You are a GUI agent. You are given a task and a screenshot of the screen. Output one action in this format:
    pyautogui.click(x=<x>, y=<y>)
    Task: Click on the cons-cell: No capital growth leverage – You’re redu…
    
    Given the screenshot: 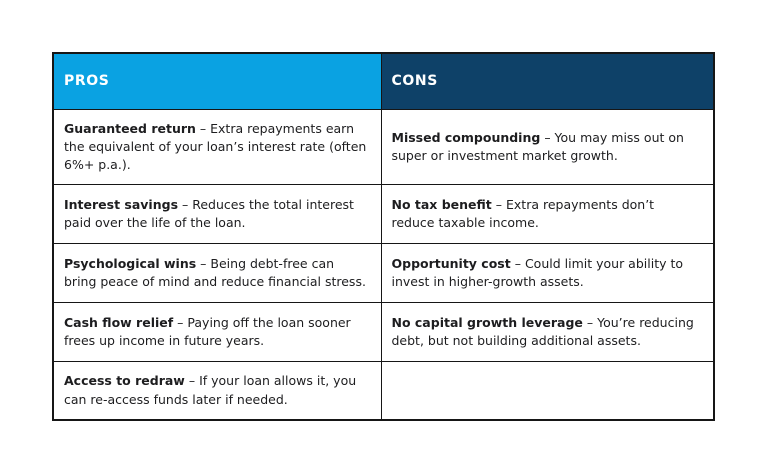 What is the action you would take?
    pyautogui.click(x=547, y=332)
    